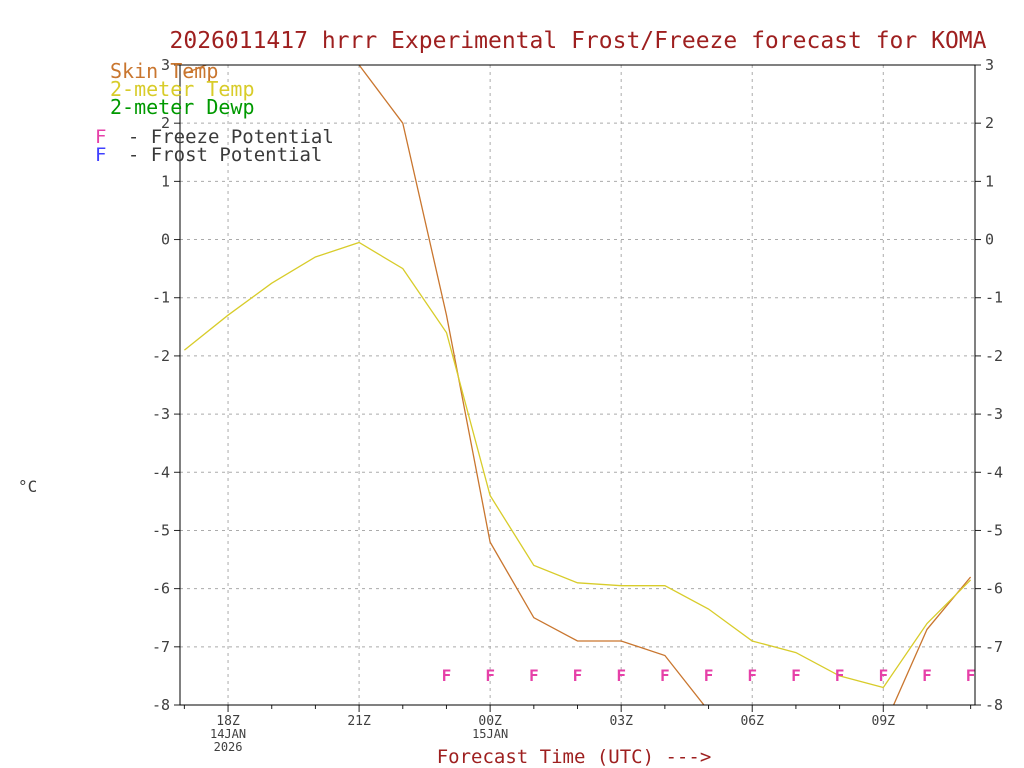 The width and height of the screenshot is (1024, 768). Describe the element at coordinates (27, 486) in the screenshot. I see `y-axis-label: °C` at that location.